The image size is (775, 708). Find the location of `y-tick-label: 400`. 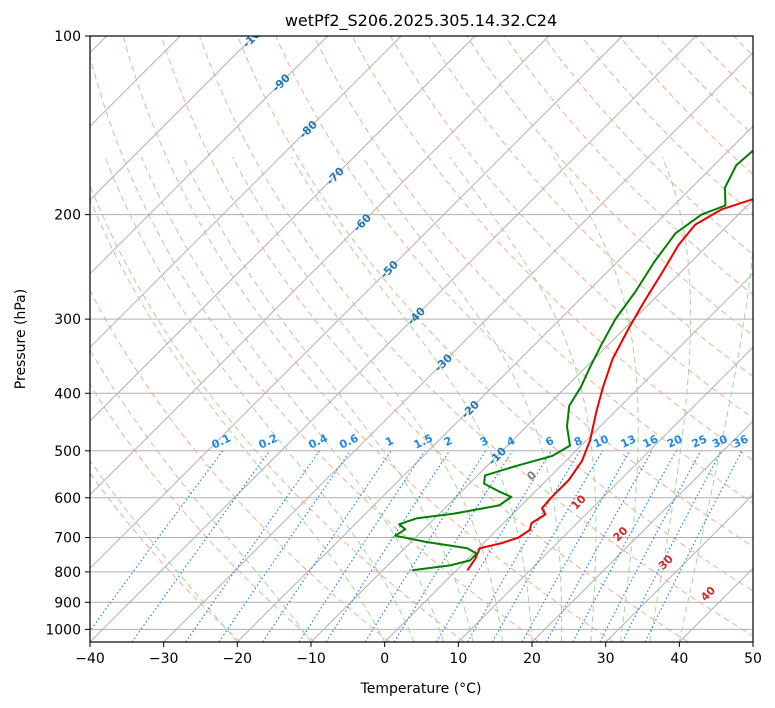

y-tick-label: 400 is located at coordinates (67, 394).